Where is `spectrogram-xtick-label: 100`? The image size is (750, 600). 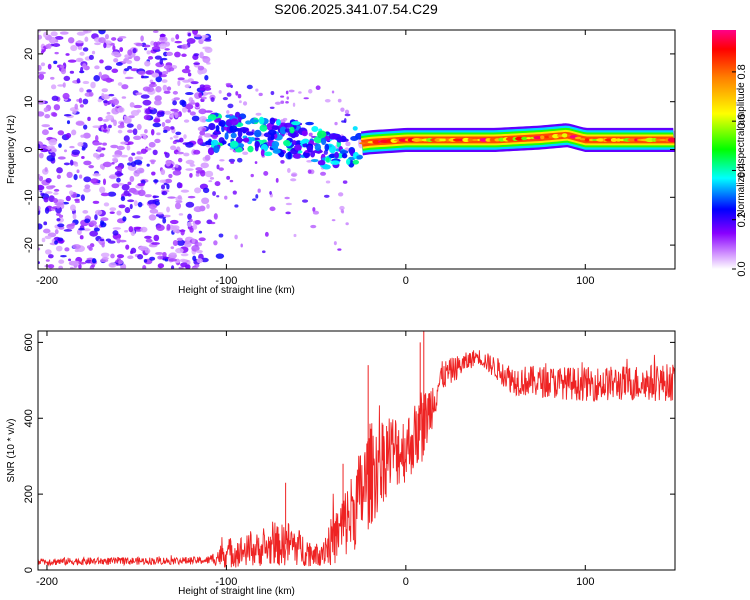 spectrogram-xtick-label: 100 is located at coordinates (585, 281).